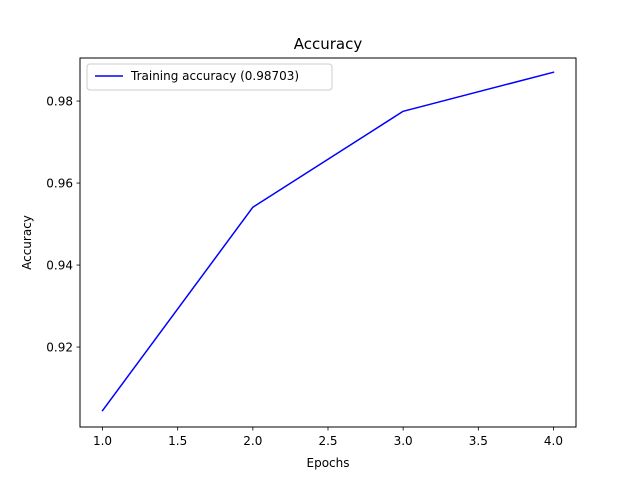  What do you see at coordinates (478, 441) in the screenshot?
I see `x-tick-label: 3.5` at bounding box center [478, 441].